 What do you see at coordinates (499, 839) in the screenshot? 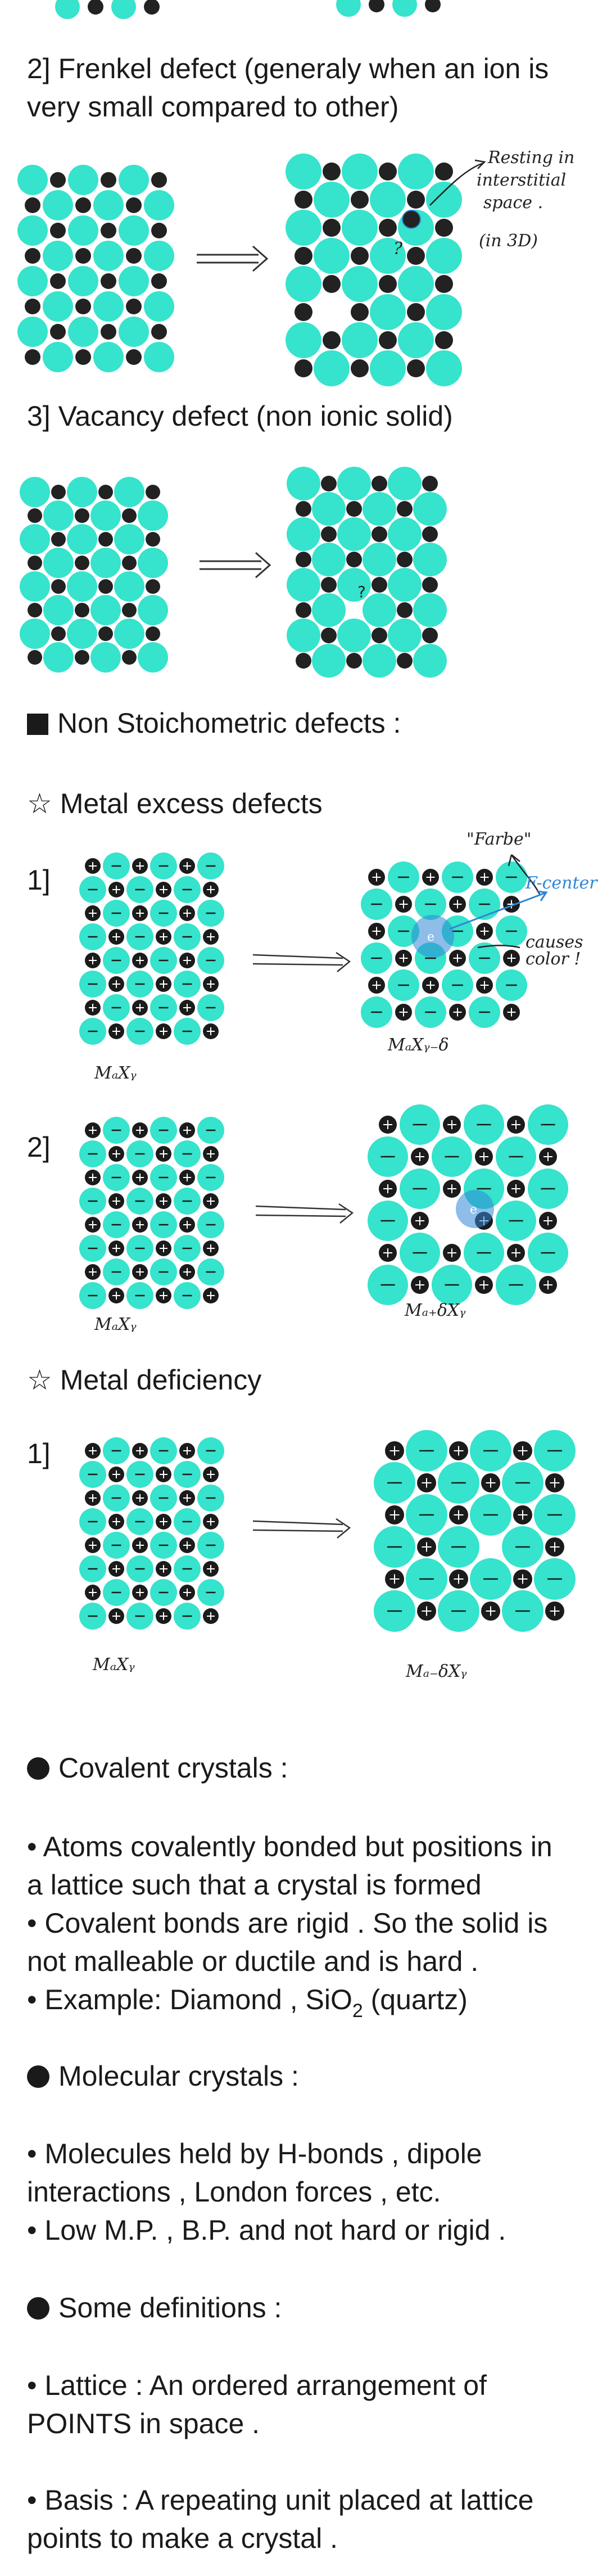
I see `farbe-note: "Farbe"` at bounding box center [499, 839].